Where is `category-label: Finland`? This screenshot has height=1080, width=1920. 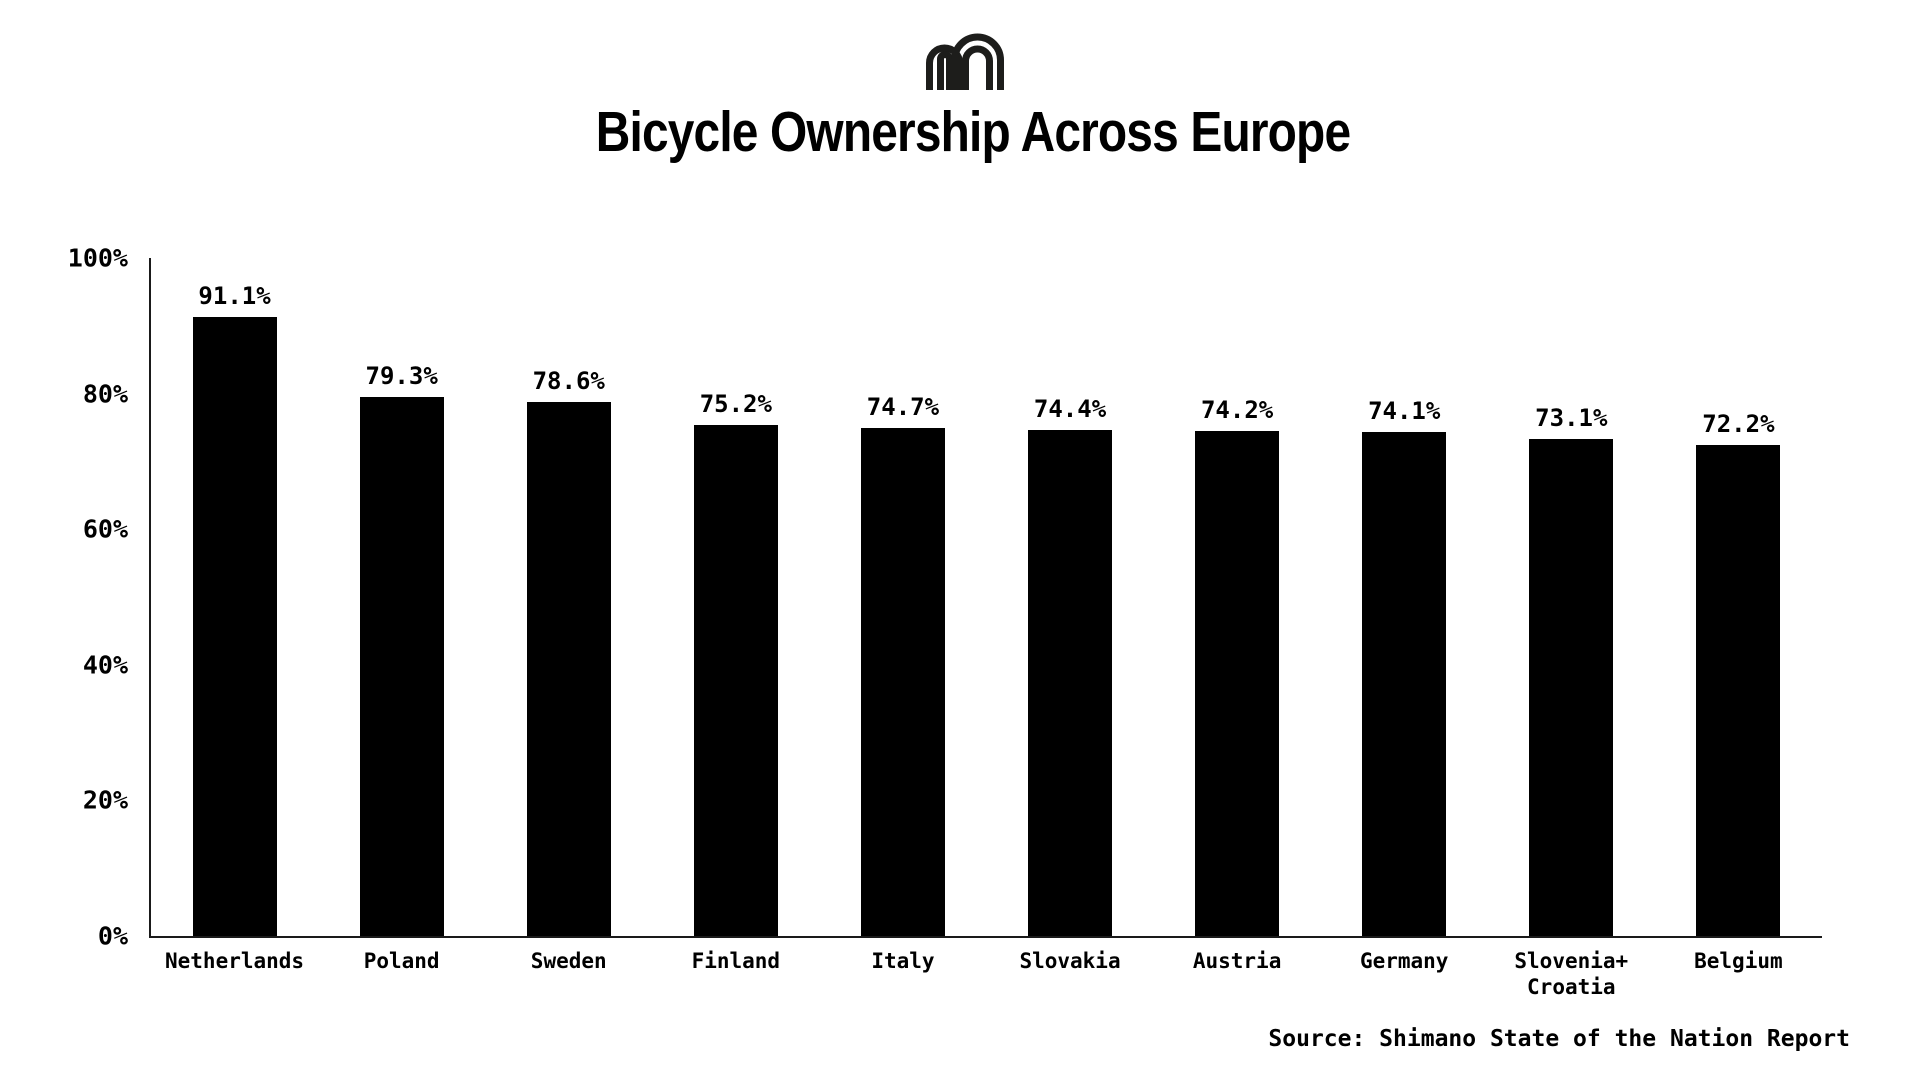
category-label: Finland is located at coordinates (736, 961).